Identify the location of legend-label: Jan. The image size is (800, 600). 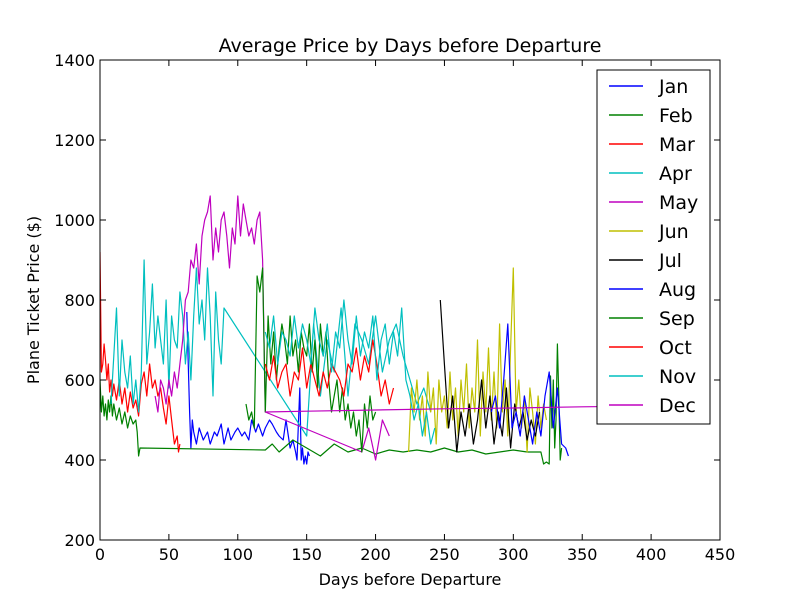
(673, 87).